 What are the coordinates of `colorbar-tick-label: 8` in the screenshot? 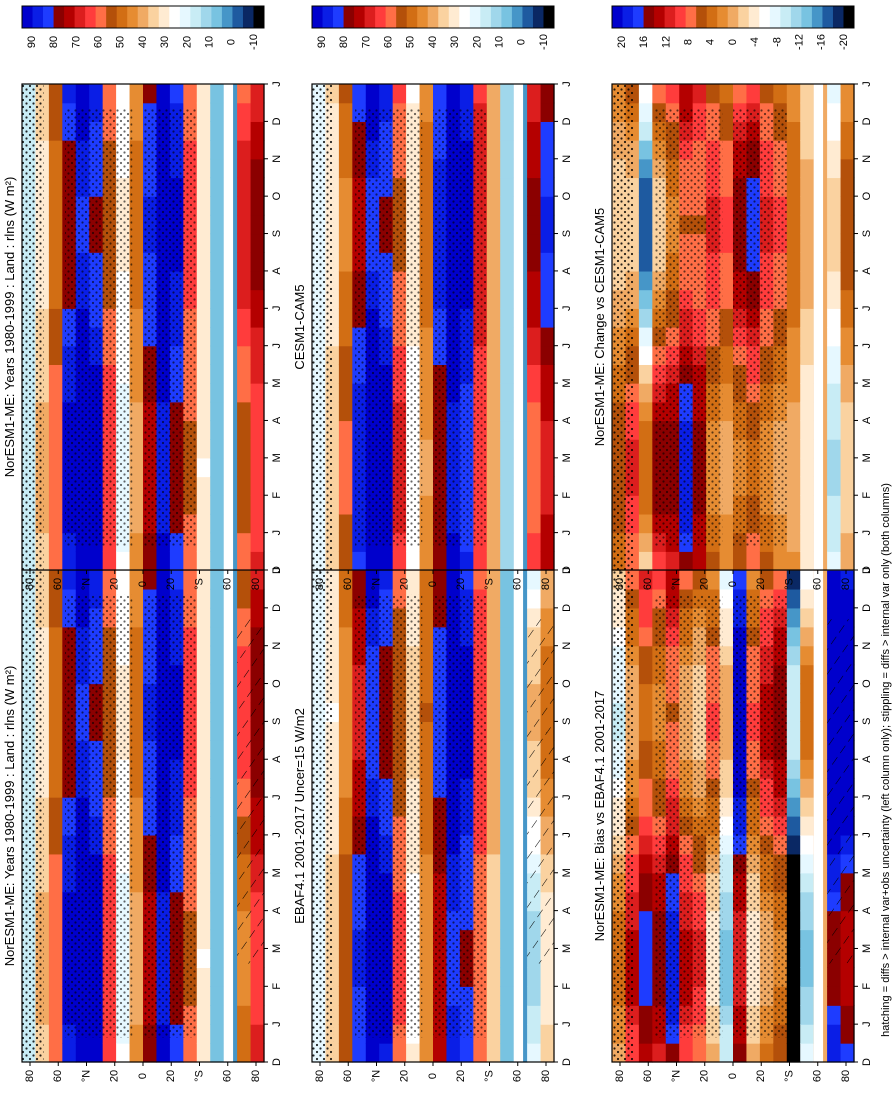 It's located at (689, 42).